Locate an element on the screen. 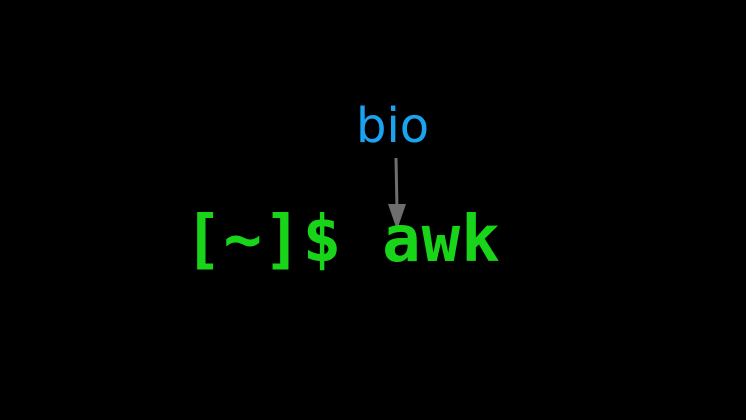  annotation-label: bio is located at coordinates (393, 126).